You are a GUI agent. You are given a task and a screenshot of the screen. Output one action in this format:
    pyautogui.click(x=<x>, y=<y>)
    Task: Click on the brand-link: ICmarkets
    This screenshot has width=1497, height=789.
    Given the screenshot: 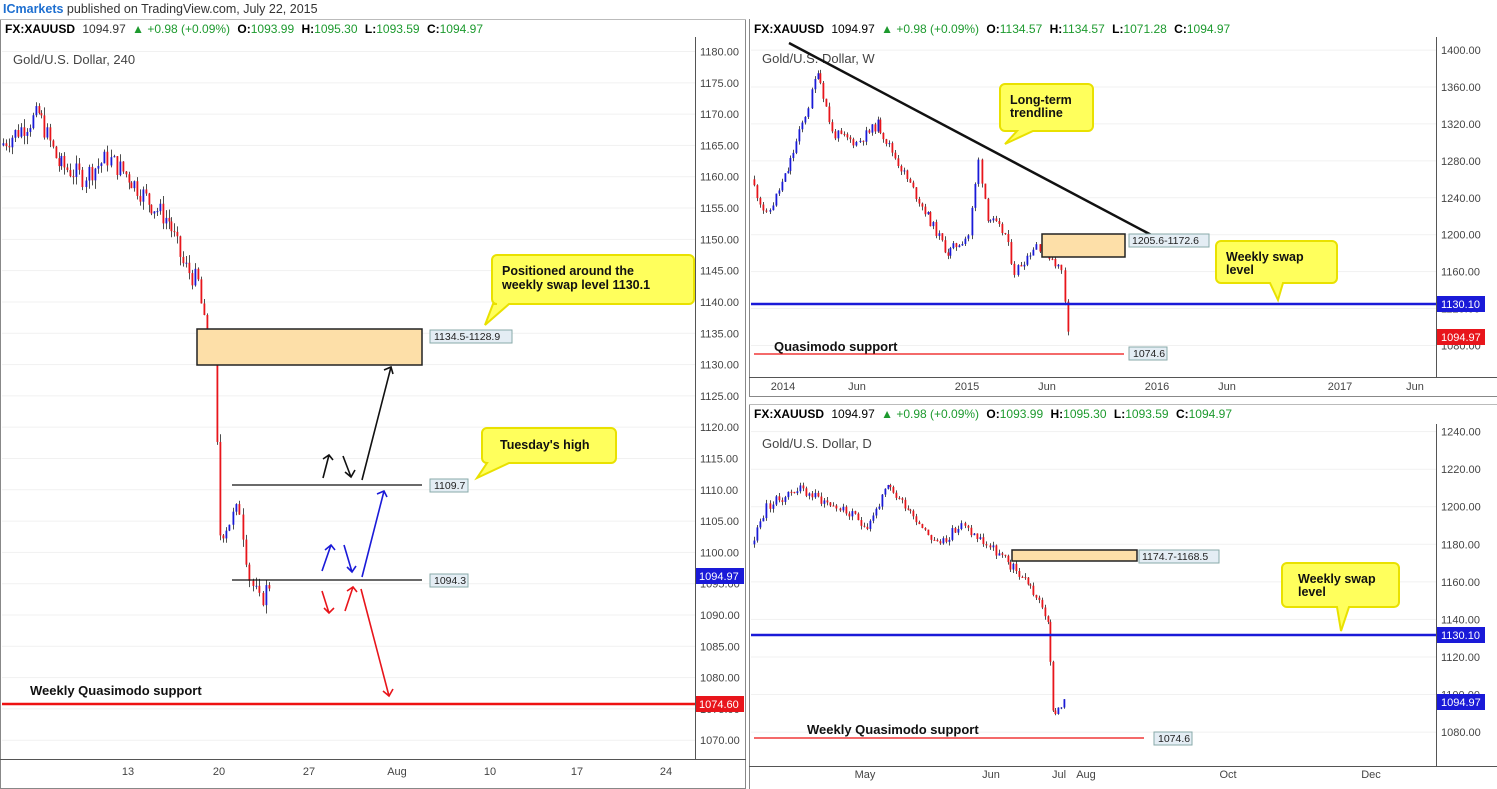 What is the action you would take?
    pyautogui.click(x=33, y=9)
    